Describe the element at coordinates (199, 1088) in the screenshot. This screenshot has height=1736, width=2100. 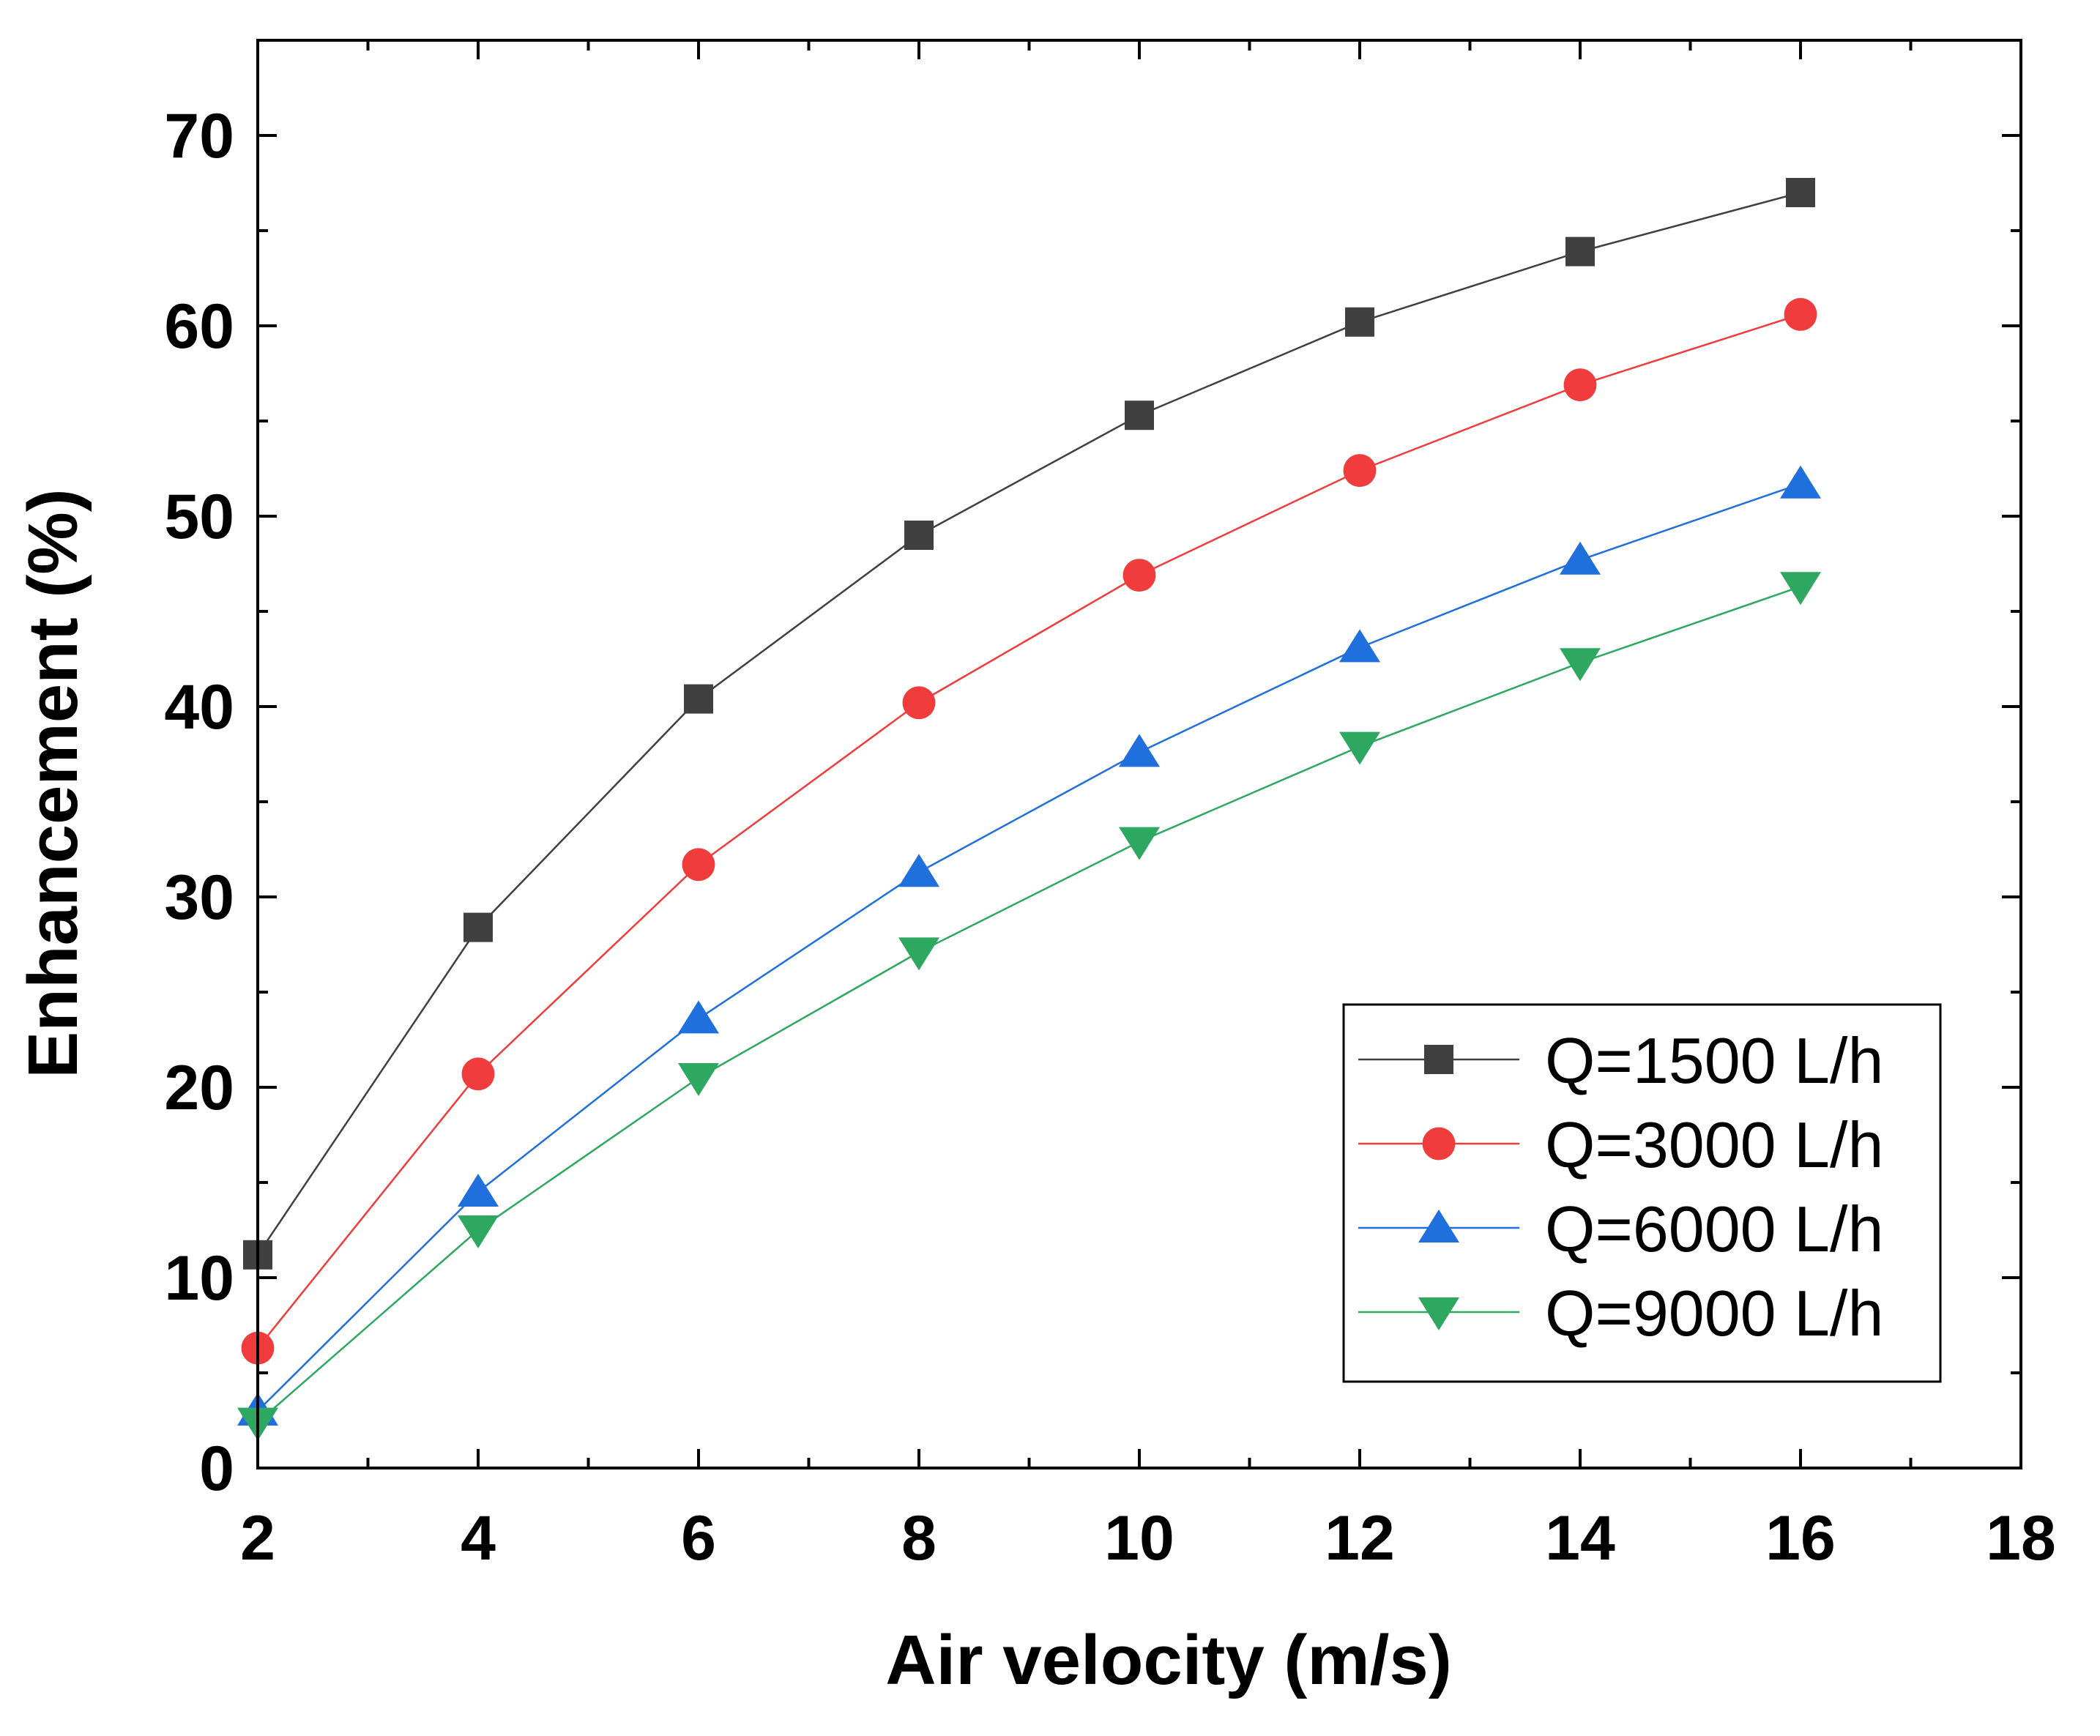
I see `y-tick-label: 20` at that location.